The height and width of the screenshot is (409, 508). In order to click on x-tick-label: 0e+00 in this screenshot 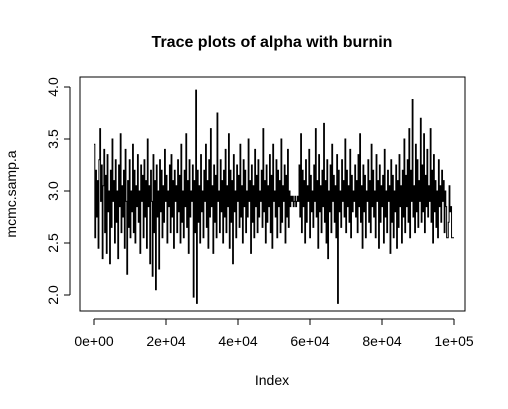, I will do `click(94, 341)`.